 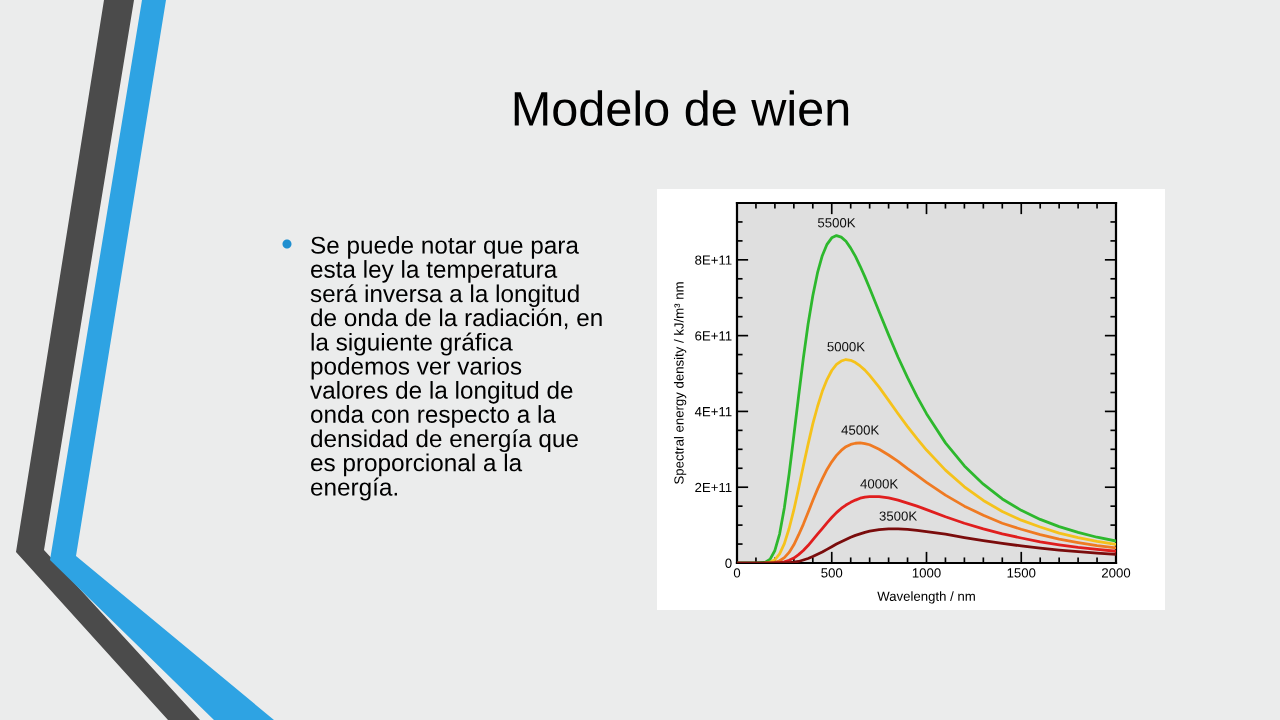 What do you see at coordinates (713, 336) in the screenshot?
I see `y-tick-label: 6E+11` at bounding box center [713, 336].